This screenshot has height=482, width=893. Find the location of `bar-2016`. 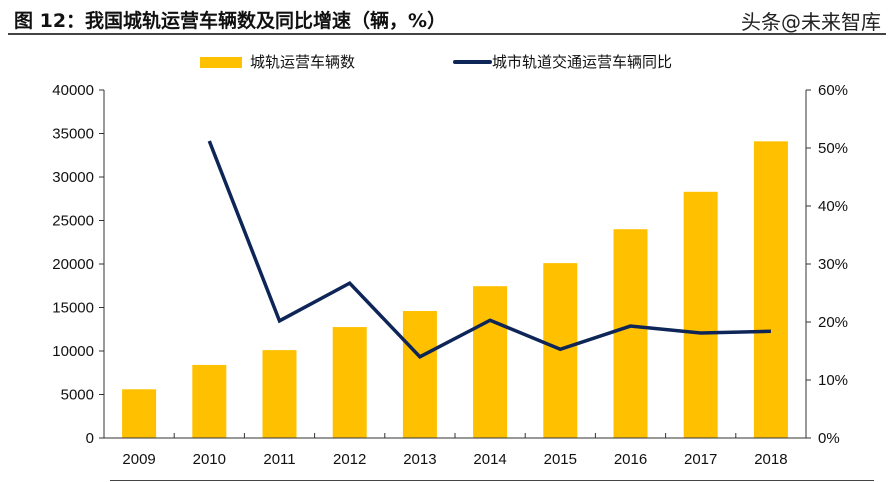

bar-2016 is located at coordinates (630, 333).